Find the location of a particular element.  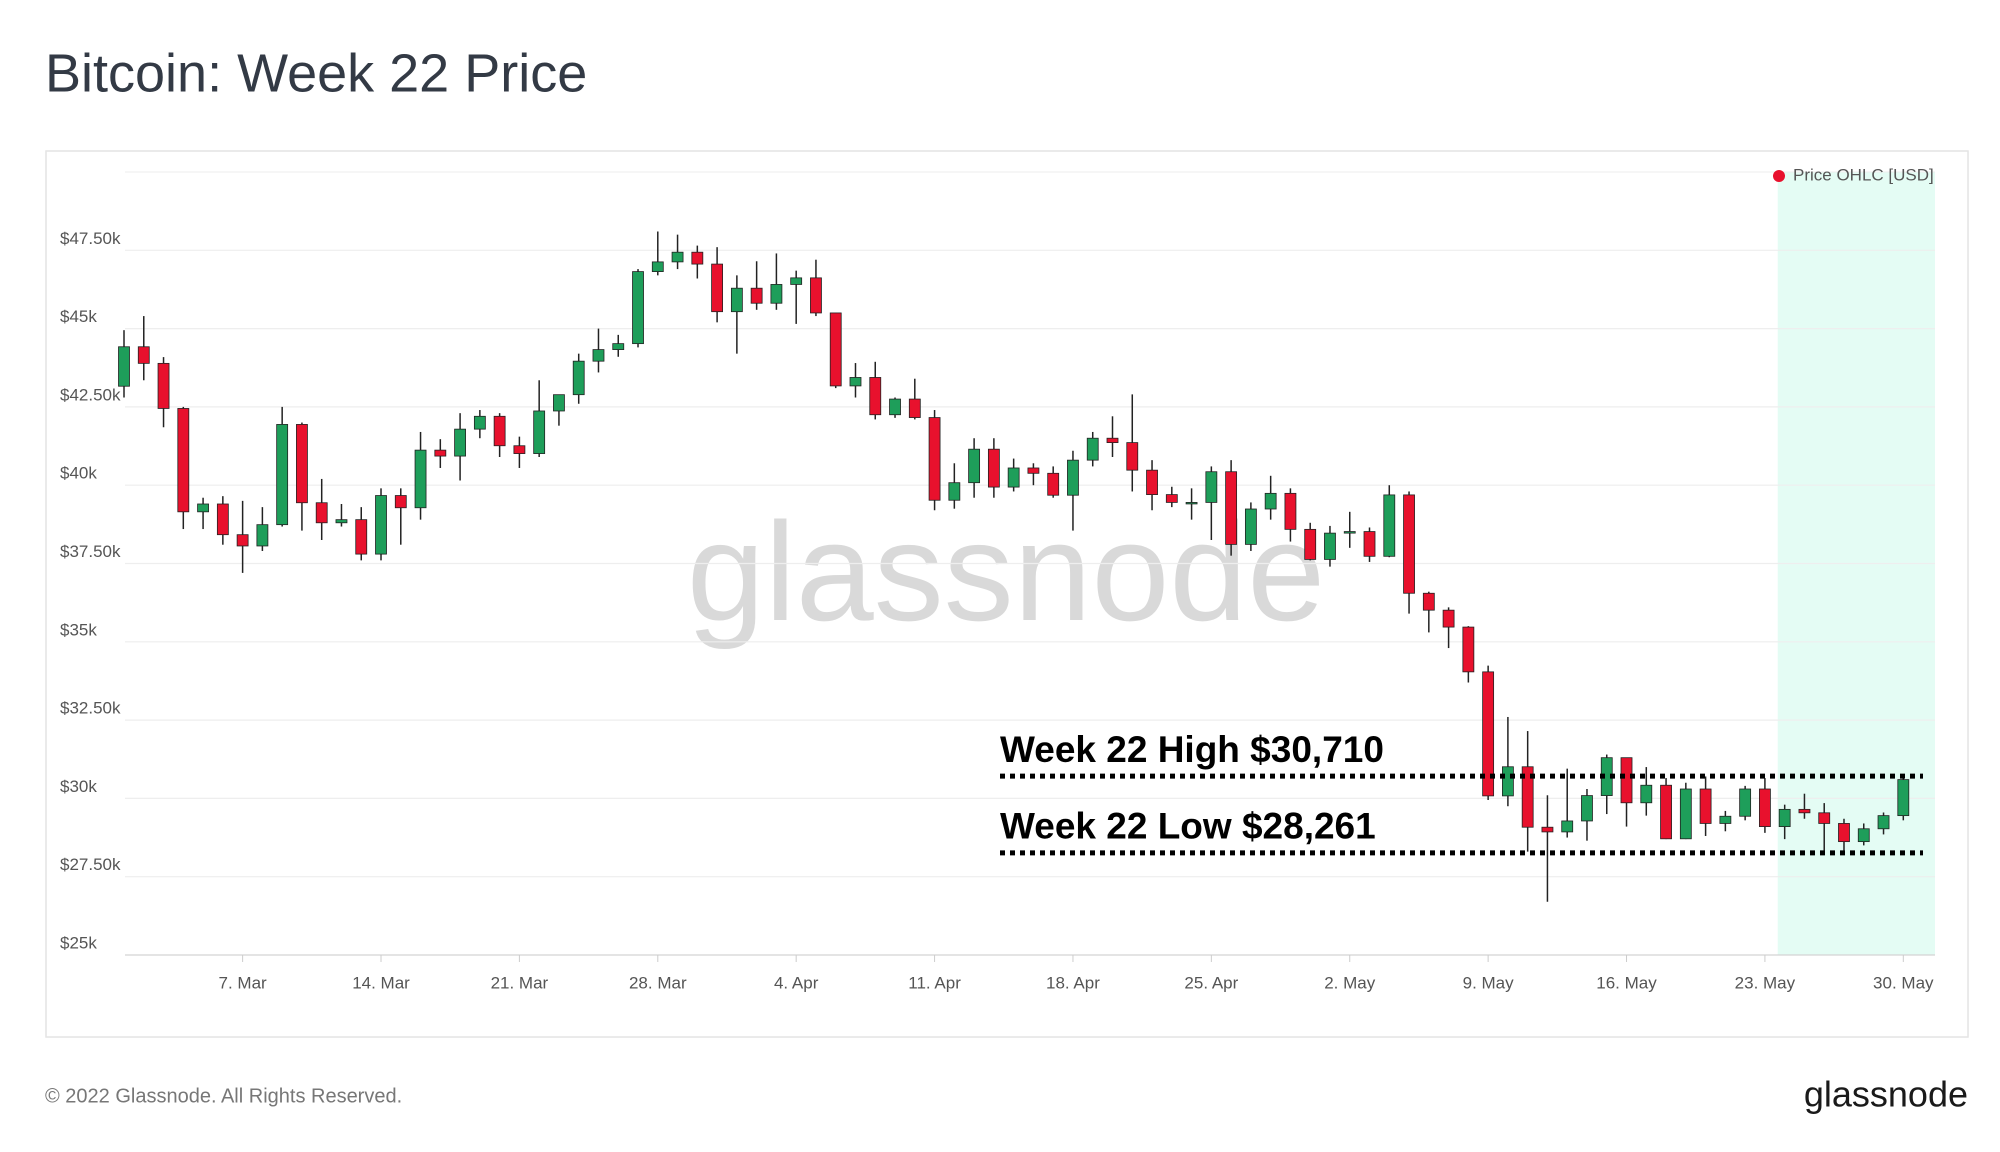

x-tick-label: 16. May is located at coordinates (1626, 982).